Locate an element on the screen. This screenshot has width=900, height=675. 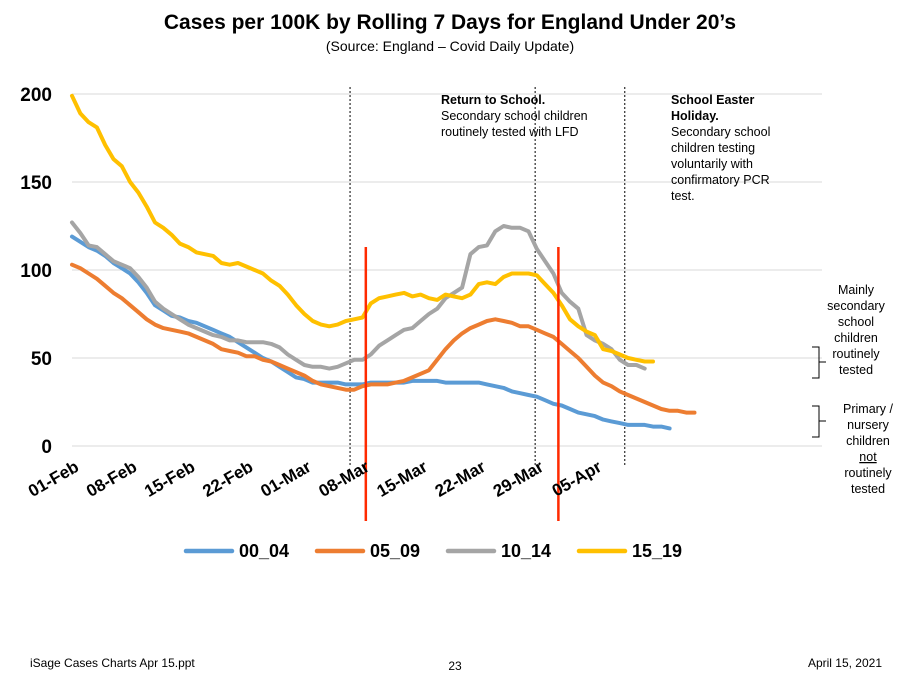
legend-label-10_14: 10_14 is located at coordinates (526, 551).